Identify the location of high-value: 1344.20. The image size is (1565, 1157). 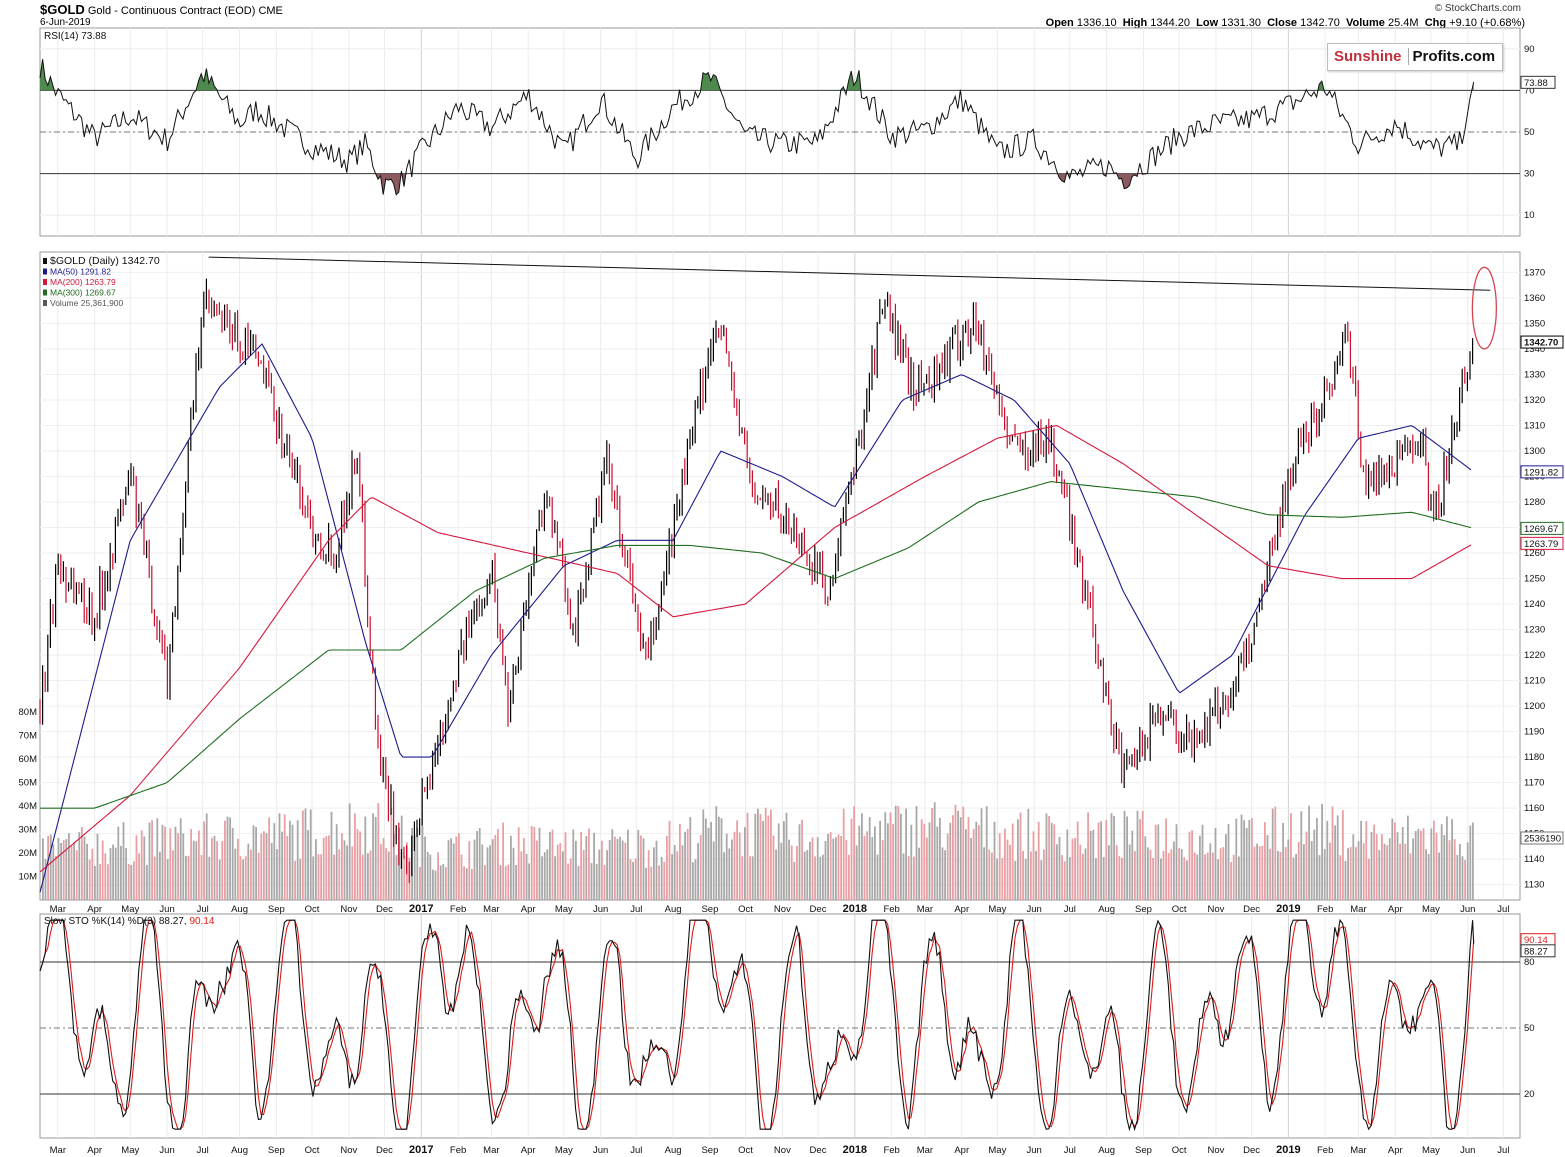
(1170, 23).